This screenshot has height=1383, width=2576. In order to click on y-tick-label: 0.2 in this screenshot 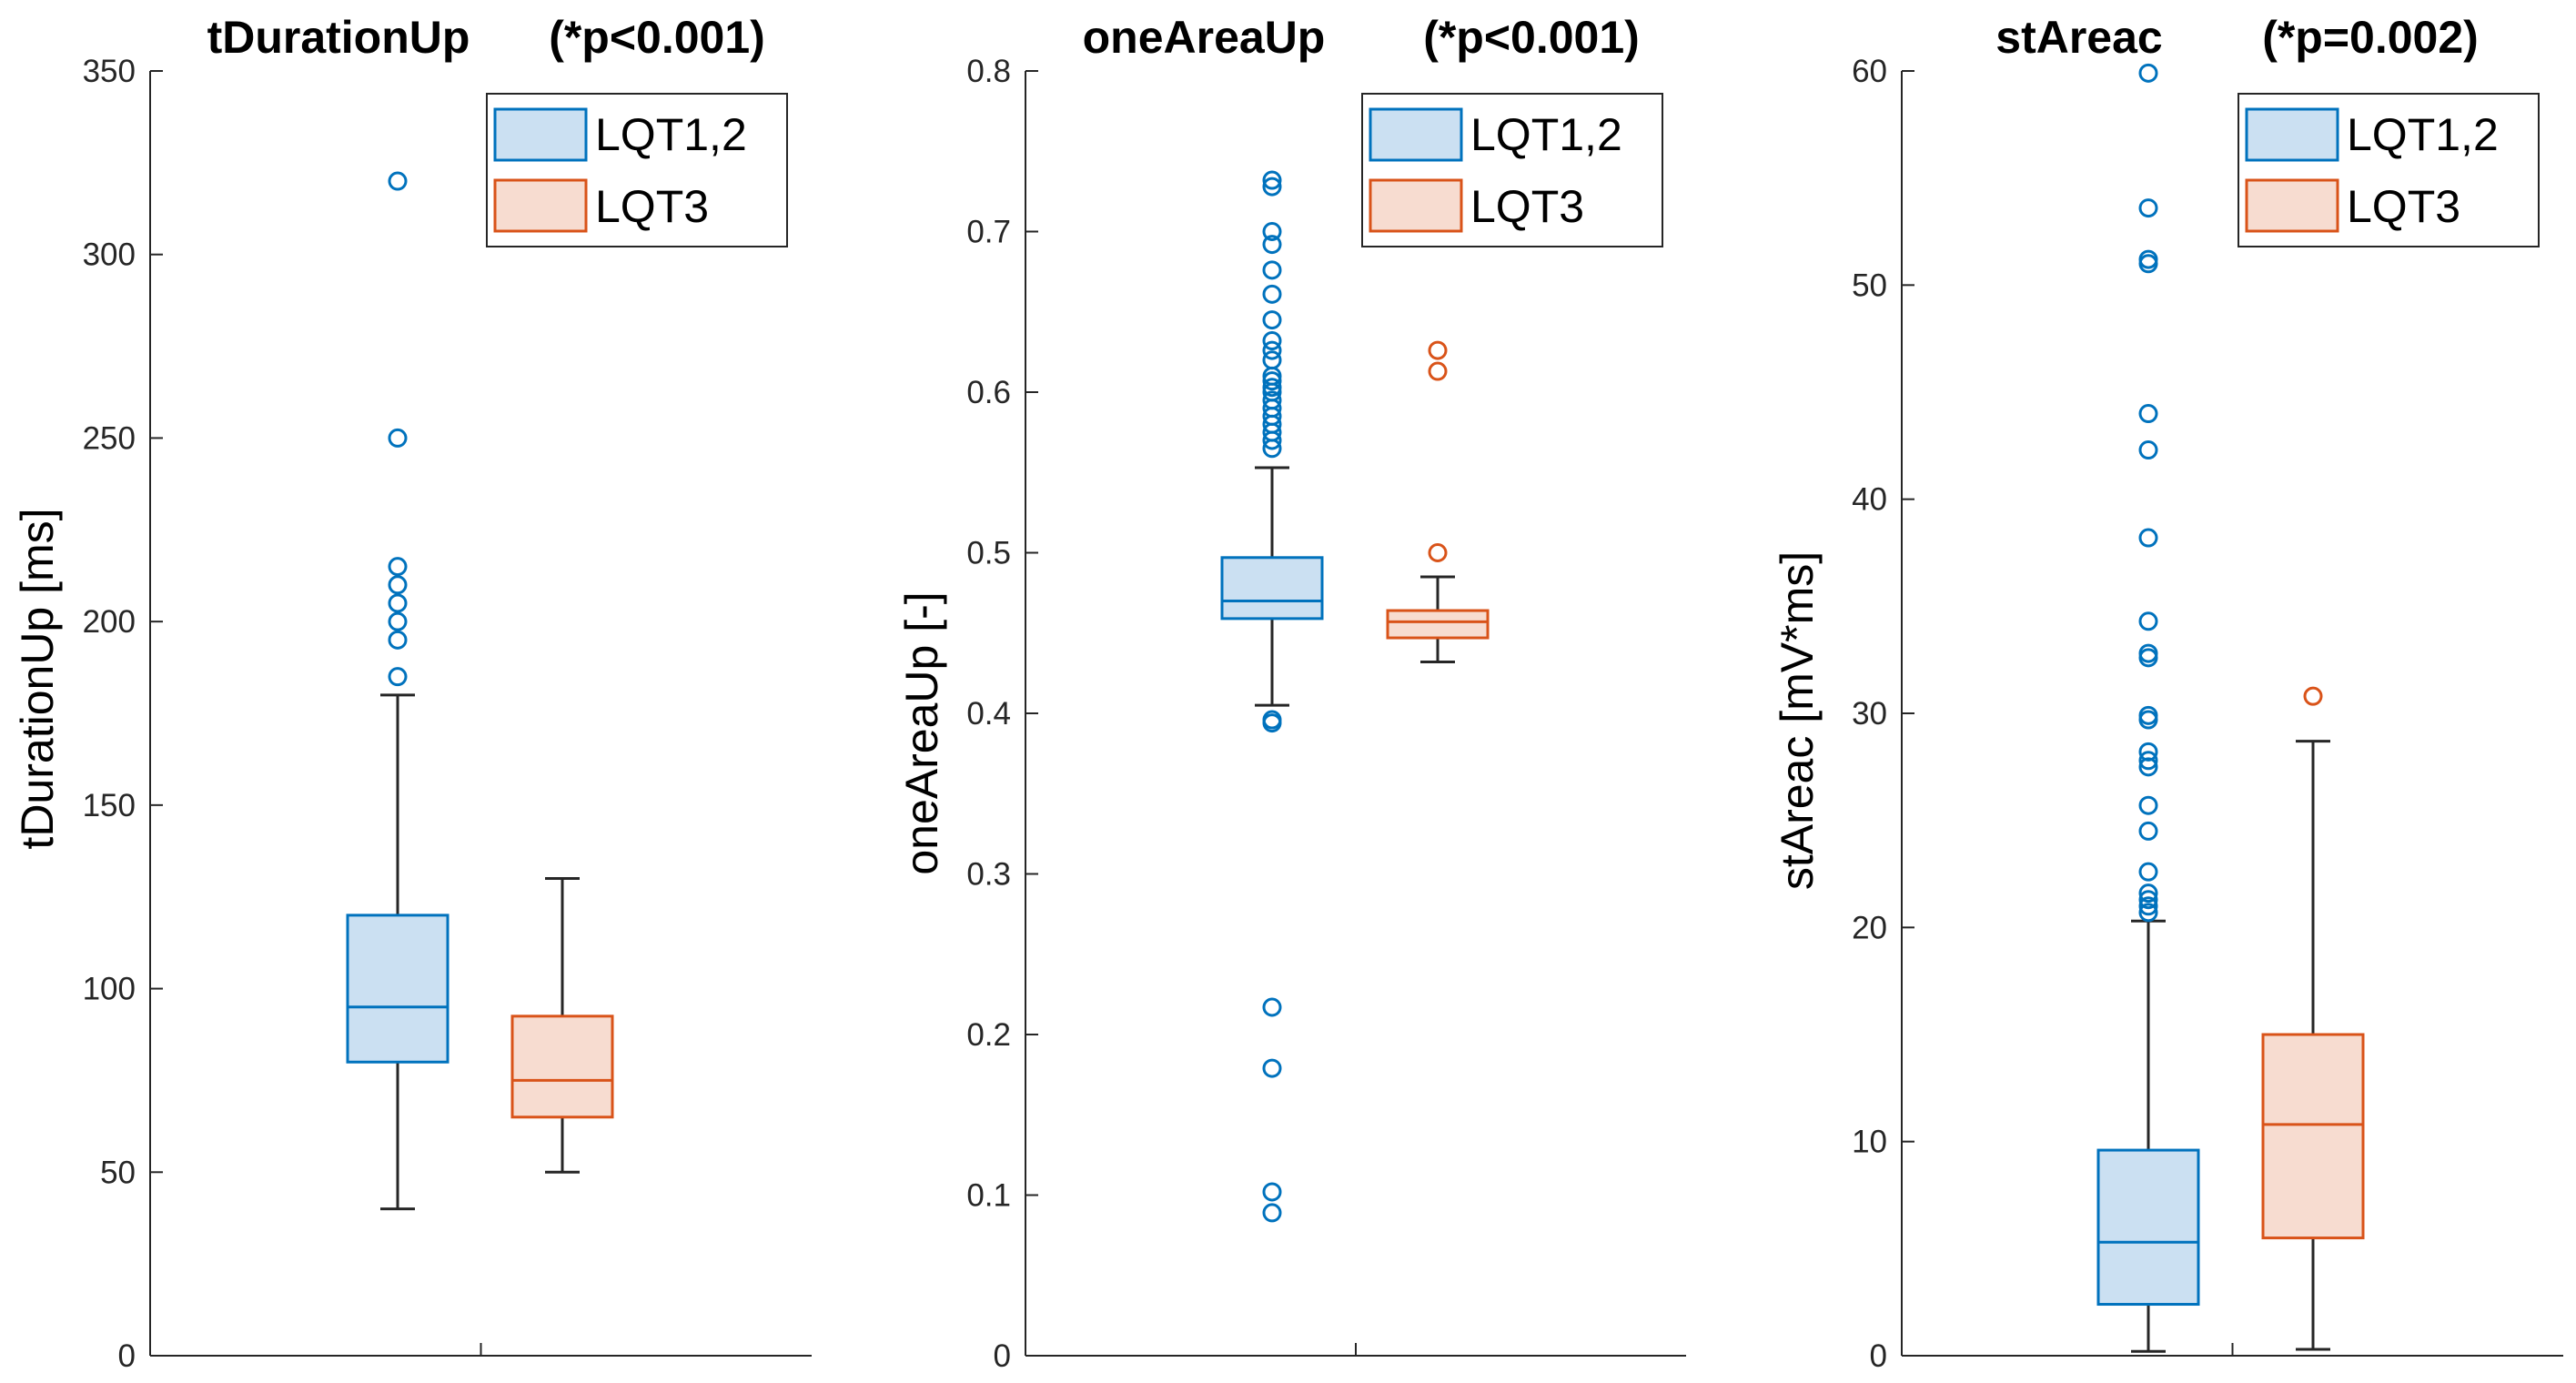, I will do `click(989, 1035)`.